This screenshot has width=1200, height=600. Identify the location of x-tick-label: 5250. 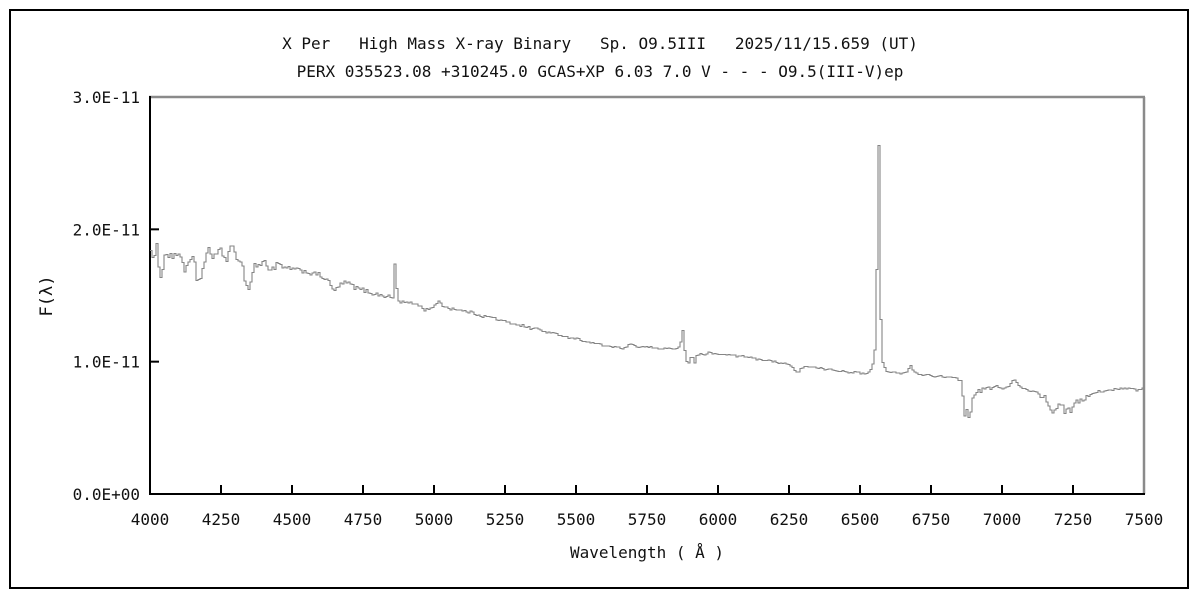
(505, 519).